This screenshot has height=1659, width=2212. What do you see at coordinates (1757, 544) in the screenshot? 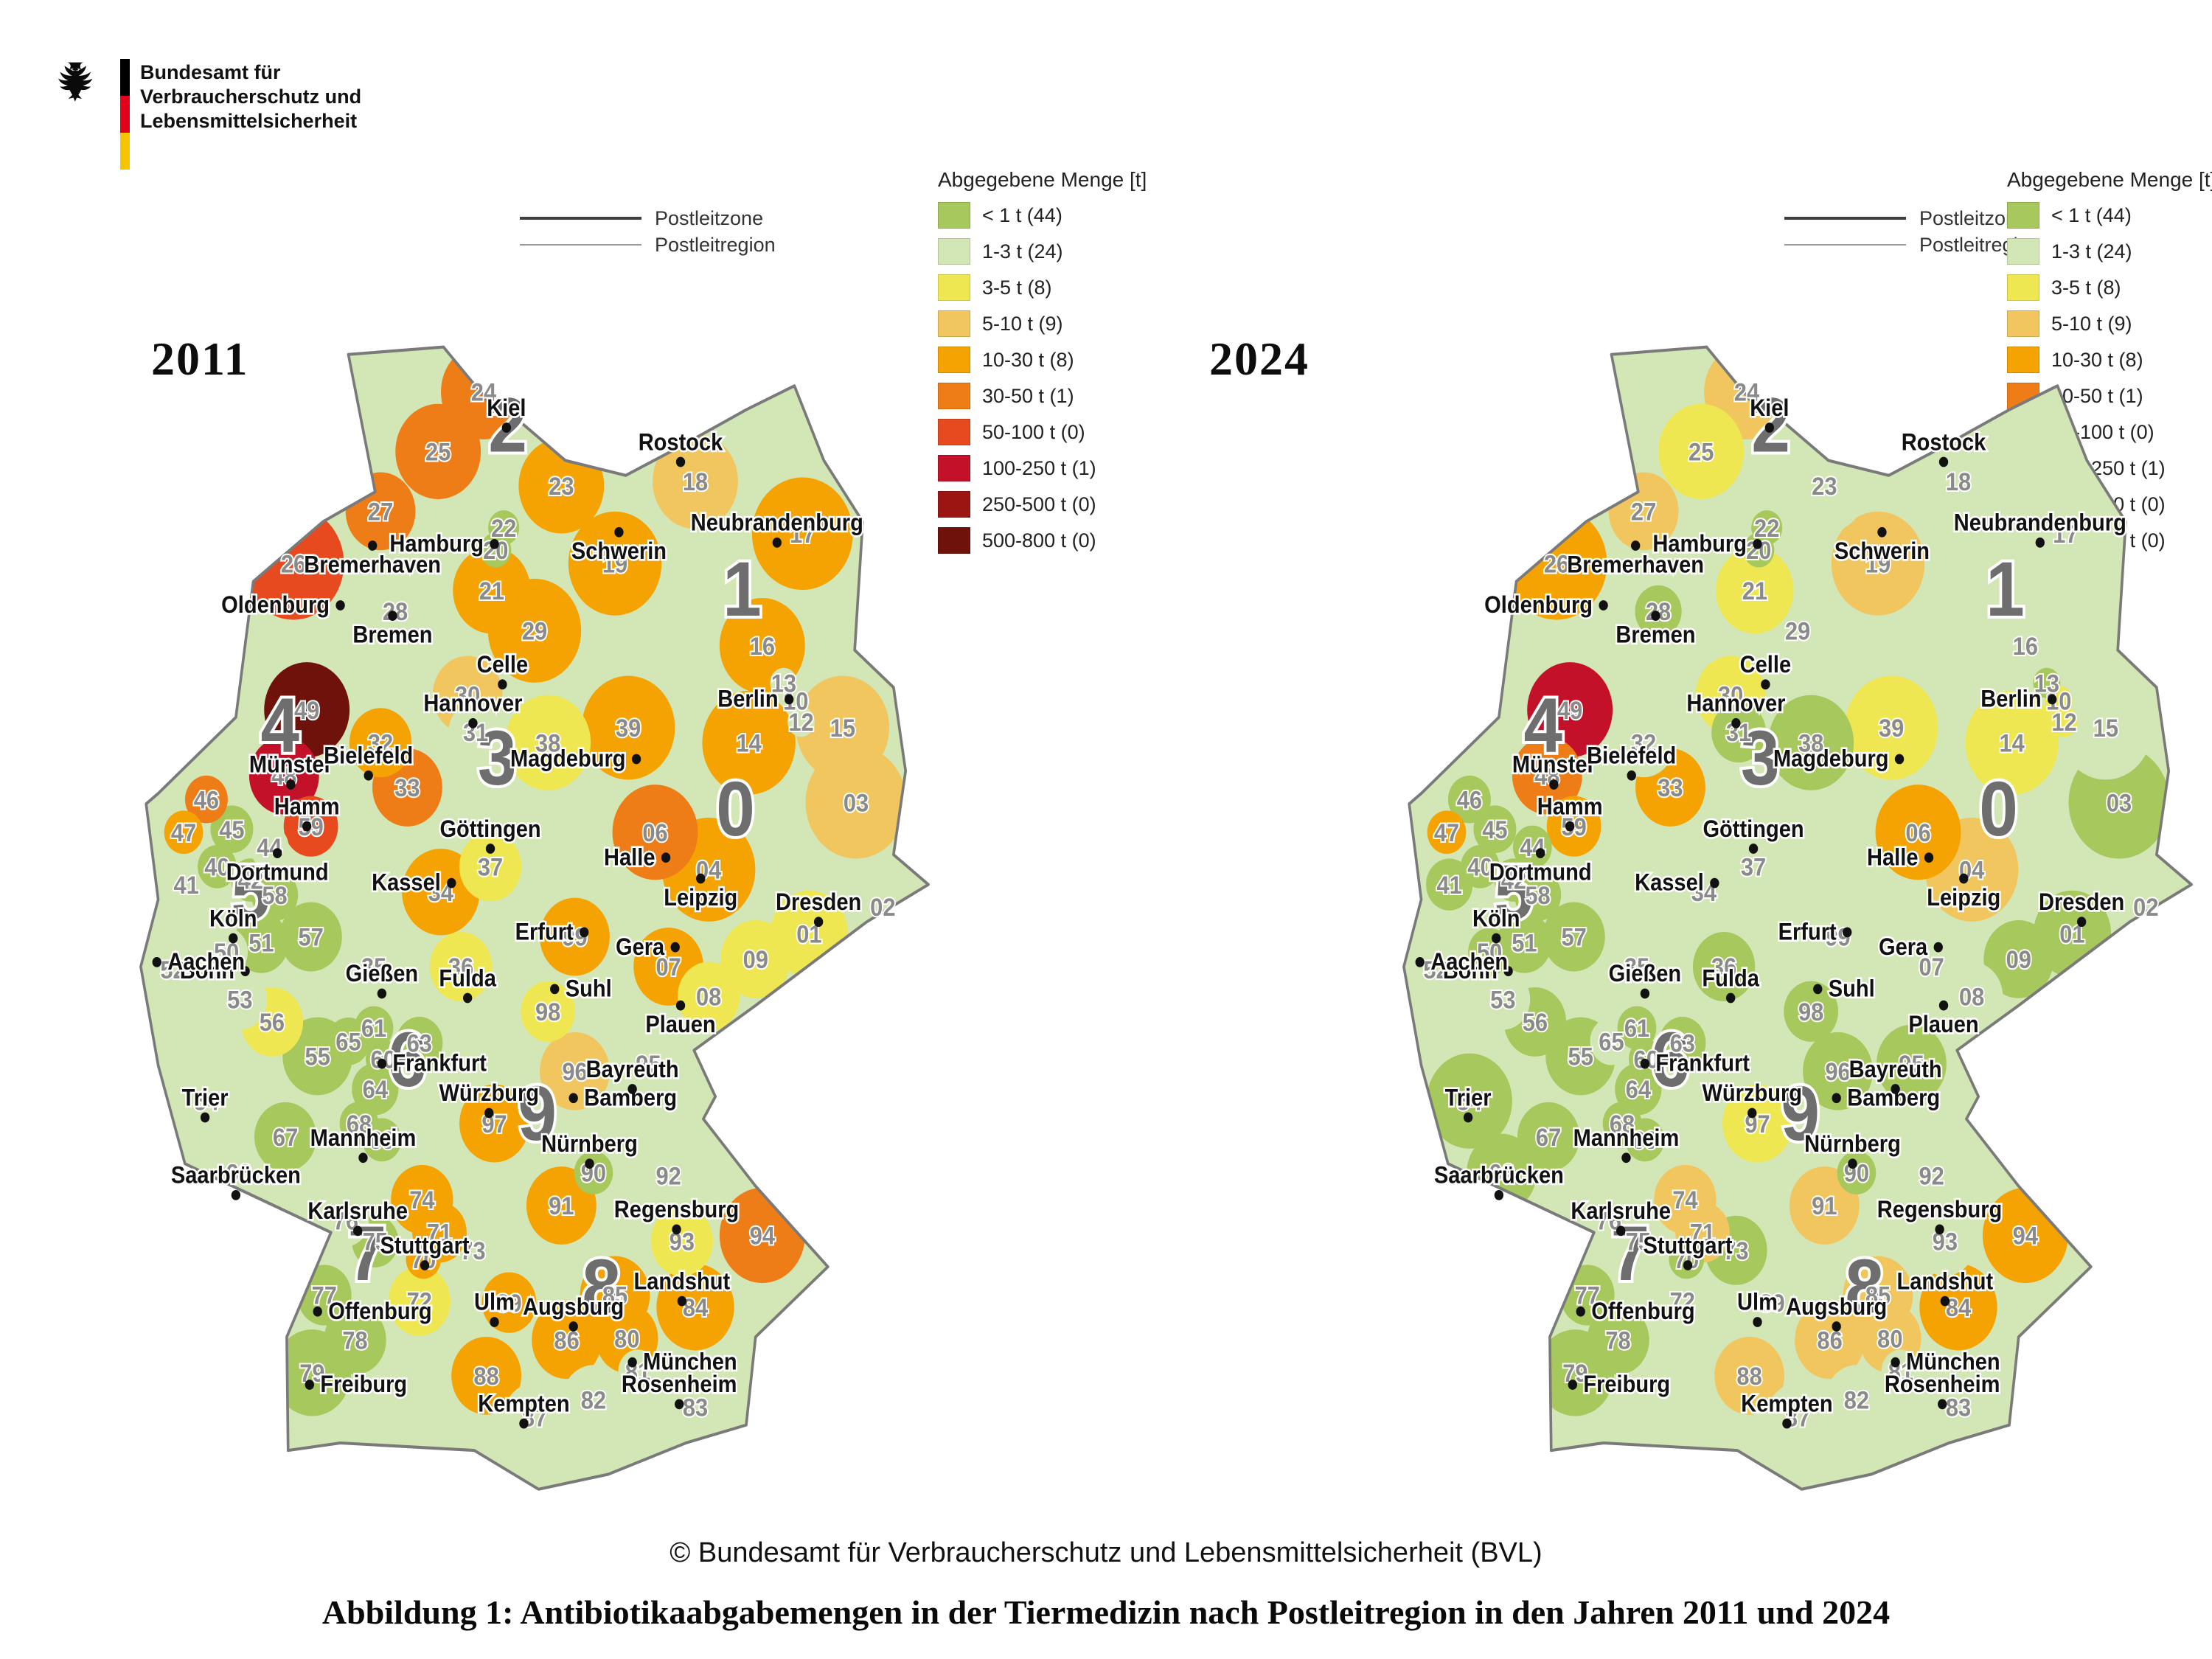
I see `city-dot-Hamburg` at bounding box center [1757, 544].